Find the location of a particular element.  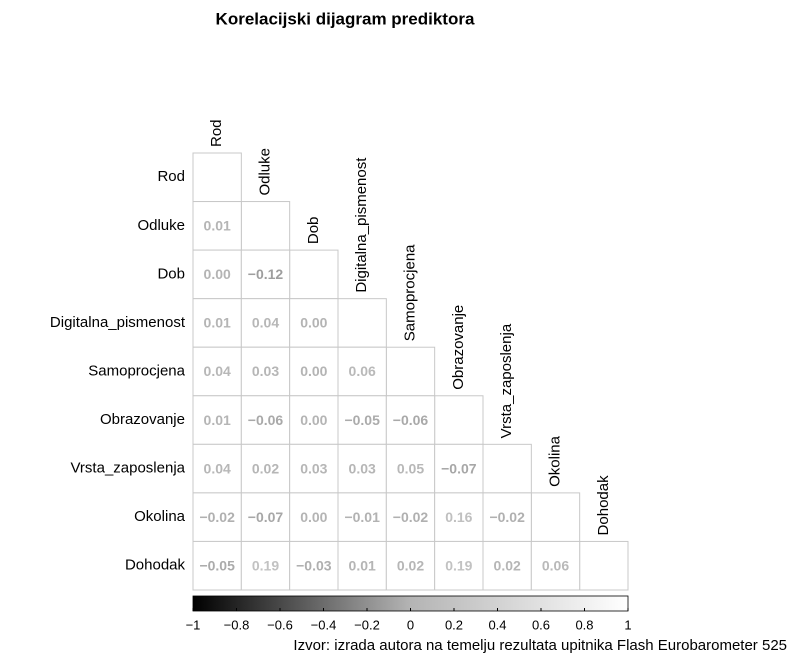

row-label: Vrsta_zaposlenja is located at coordinates (127, 468).